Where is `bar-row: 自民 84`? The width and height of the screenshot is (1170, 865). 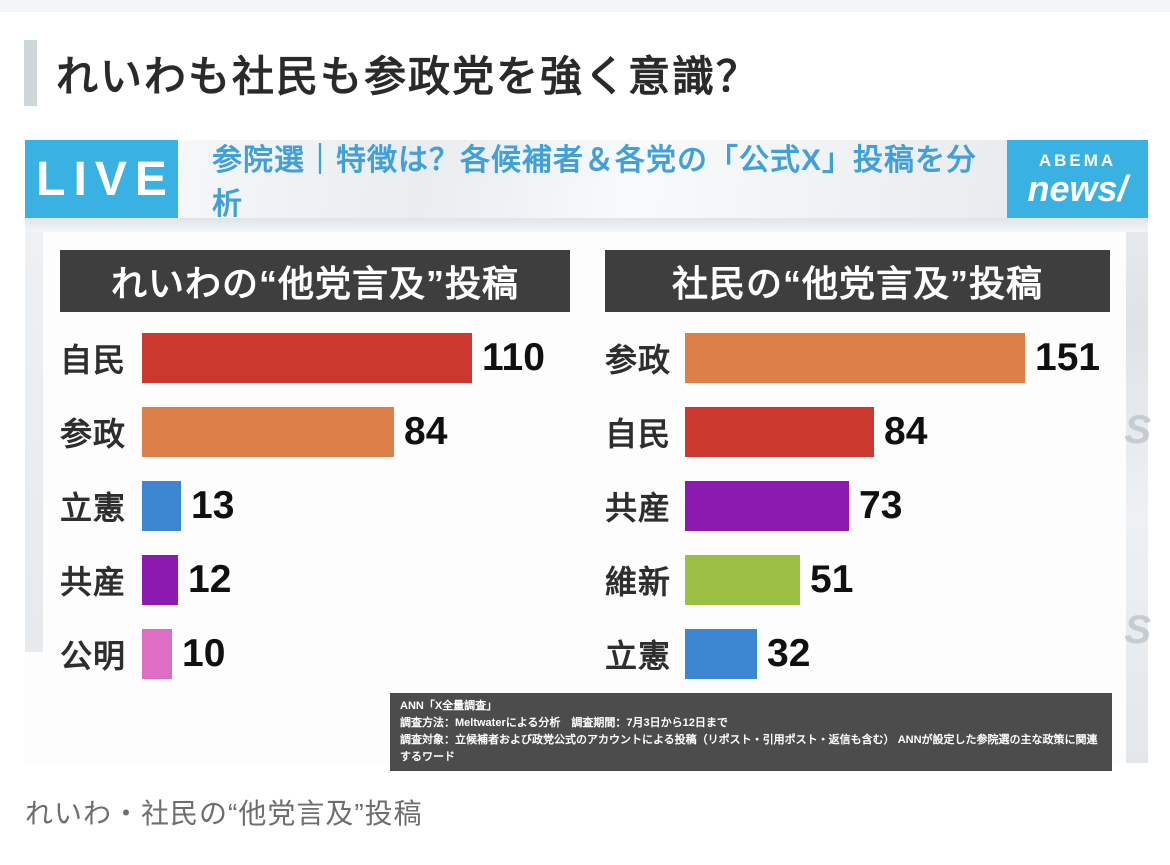 bar-row: 自民 84 is located at coordinates (865, 432).